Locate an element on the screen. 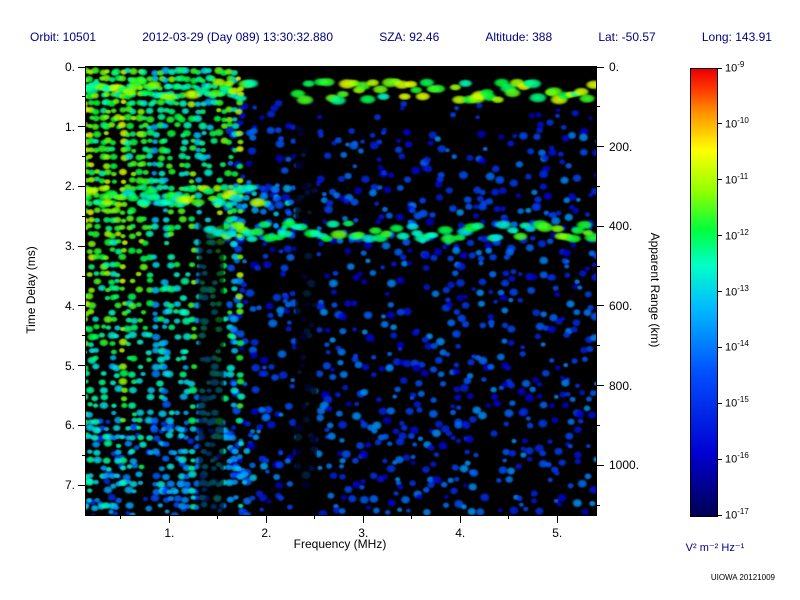 The image size is (800, 600). y-right-tick-label: 200. is located at coordinates (621, 146).